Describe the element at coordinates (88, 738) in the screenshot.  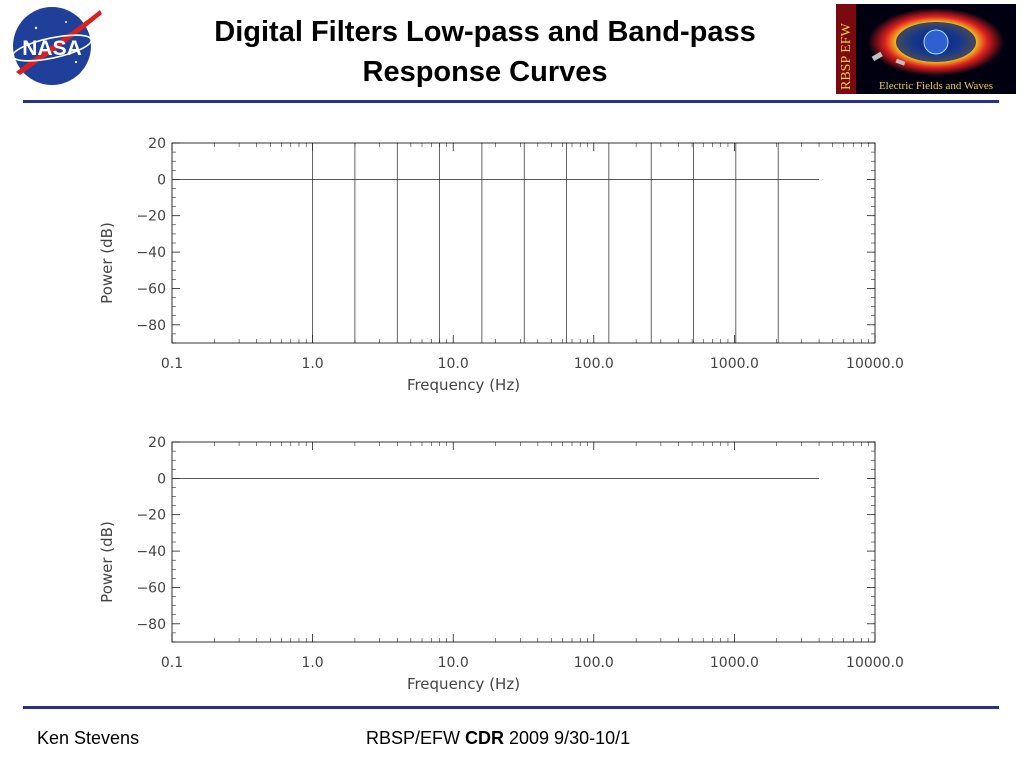
I see `footer-author: Ken Stevens` at that location.